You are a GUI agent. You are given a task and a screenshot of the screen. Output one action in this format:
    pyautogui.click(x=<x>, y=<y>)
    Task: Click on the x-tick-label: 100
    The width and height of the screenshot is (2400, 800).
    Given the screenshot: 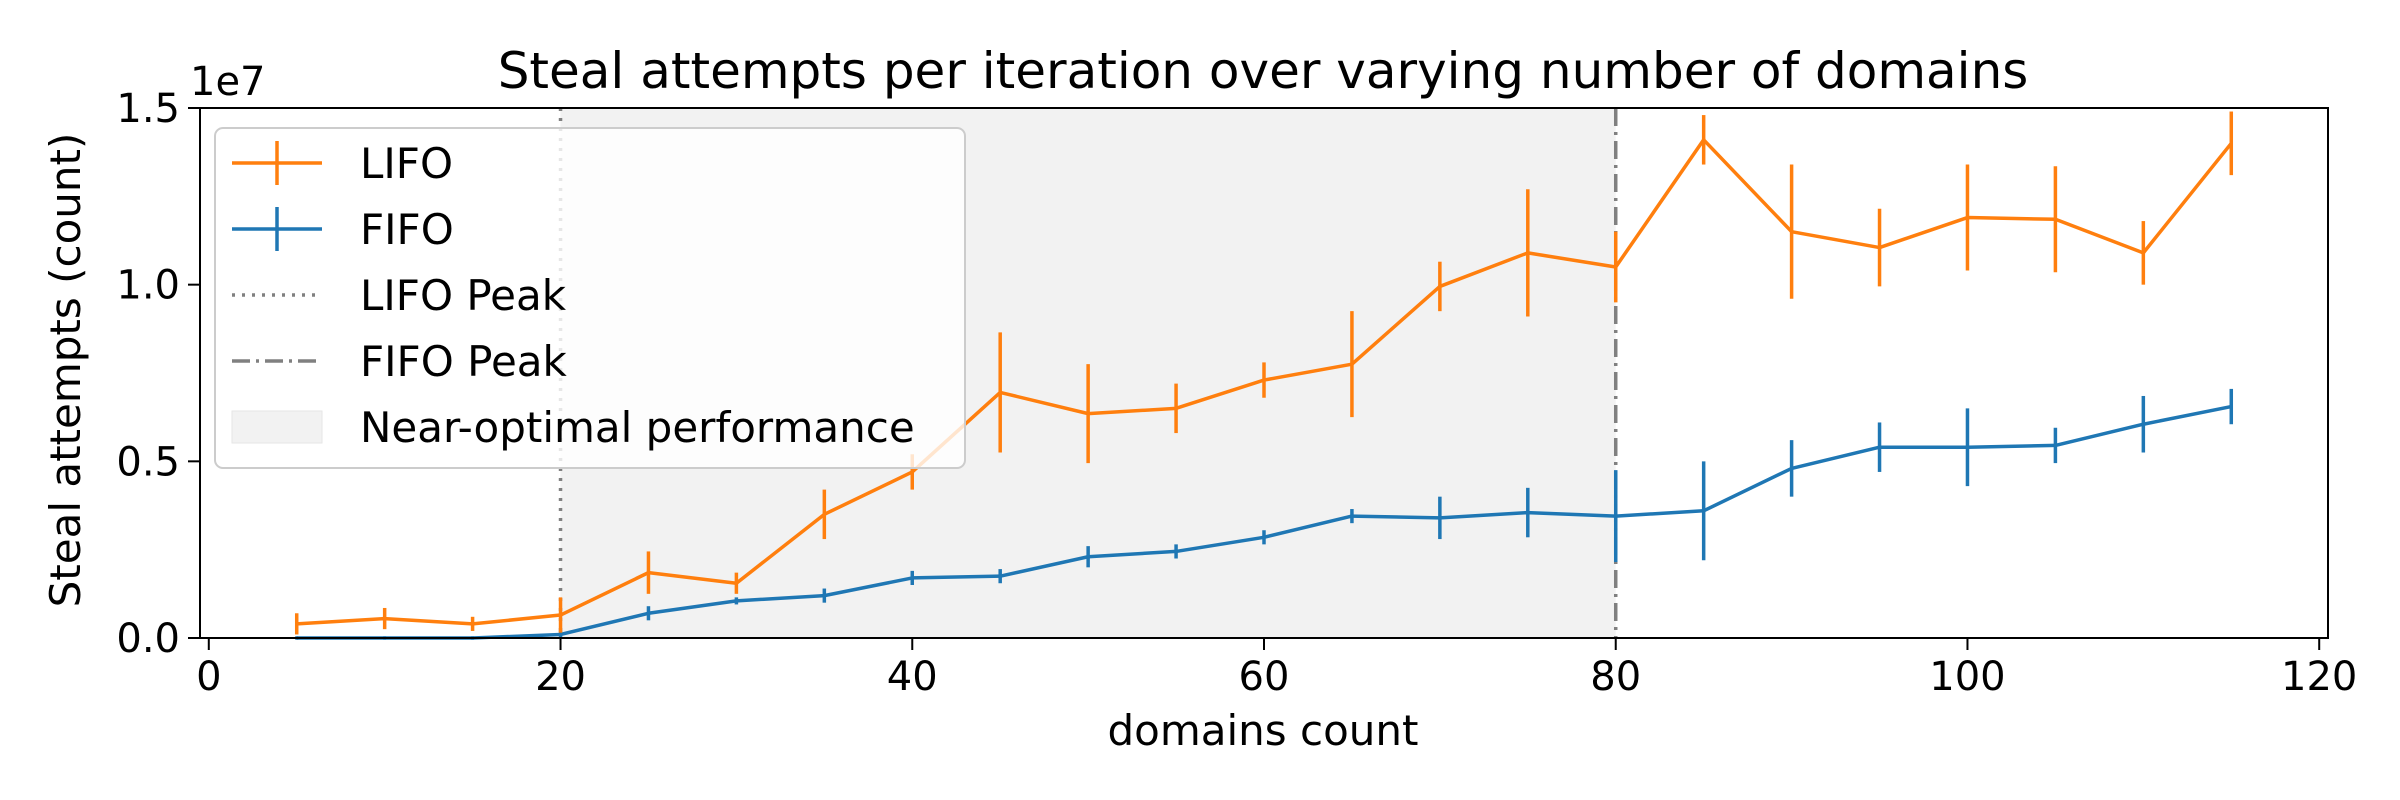 What is the action you would take?
    pyautogui.click(x=1967, y=677)
    